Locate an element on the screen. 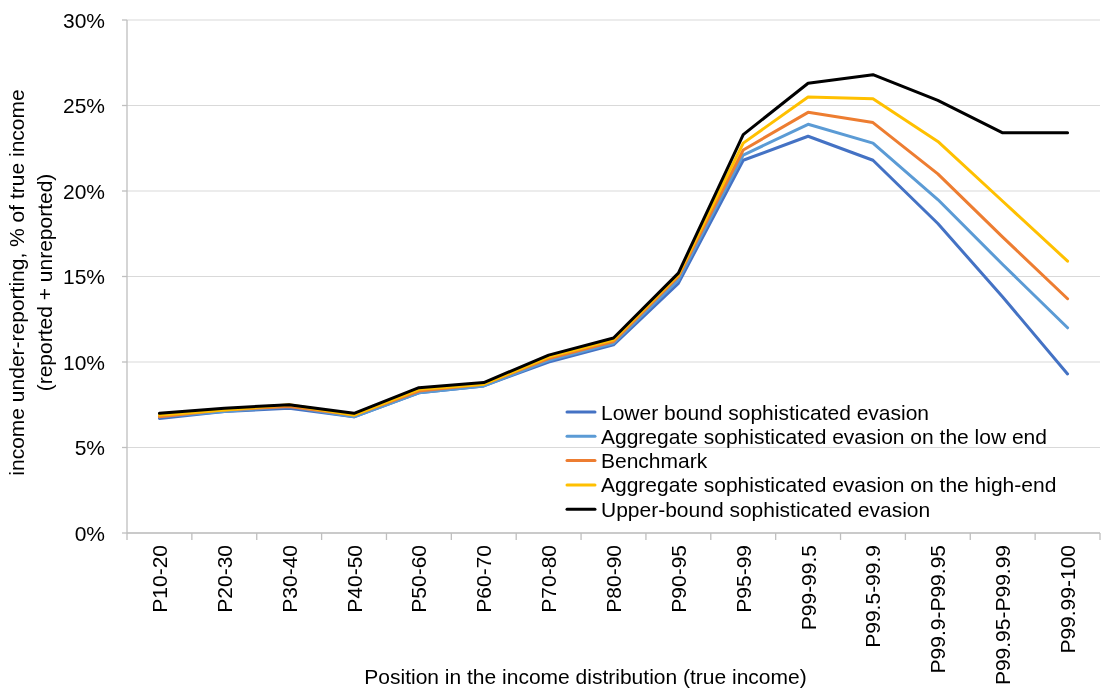 The image size is (1107, 692). x-tick-label: P80-90 is located at coordinates (613, 579).